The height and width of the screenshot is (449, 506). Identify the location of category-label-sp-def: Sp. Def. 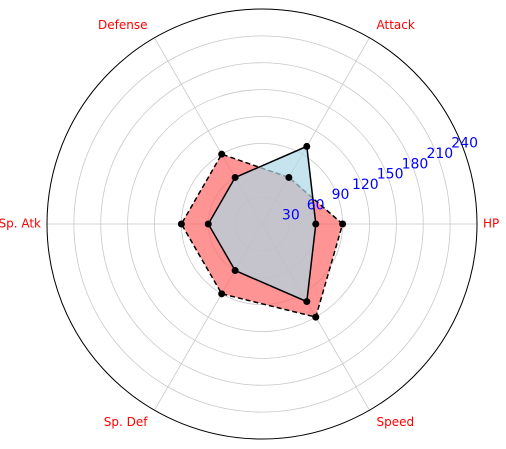
(126, 422).